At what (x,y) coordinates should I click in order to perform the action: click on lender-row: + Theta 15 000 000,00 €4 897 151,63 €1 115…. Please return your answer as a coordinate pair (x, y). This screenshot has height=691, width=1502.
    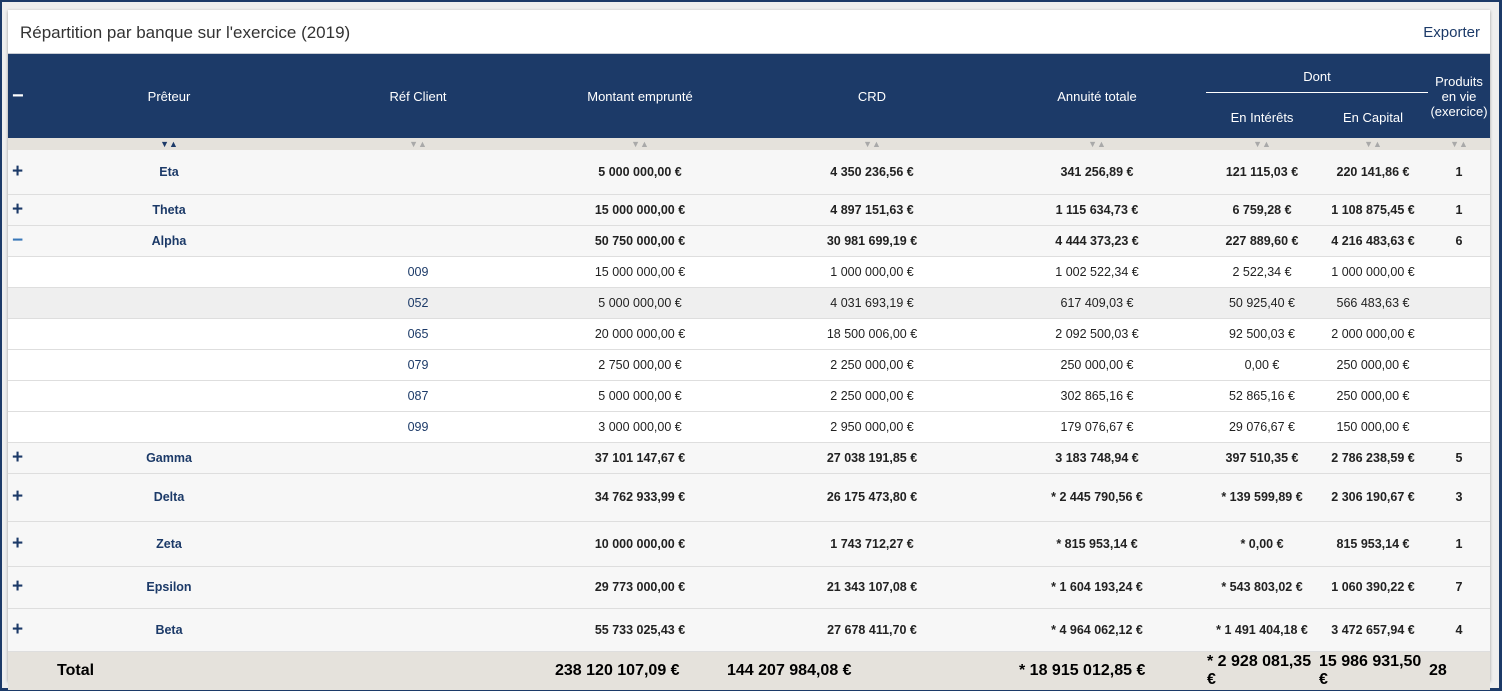
    Looking at the image, I should click on (749, 210).